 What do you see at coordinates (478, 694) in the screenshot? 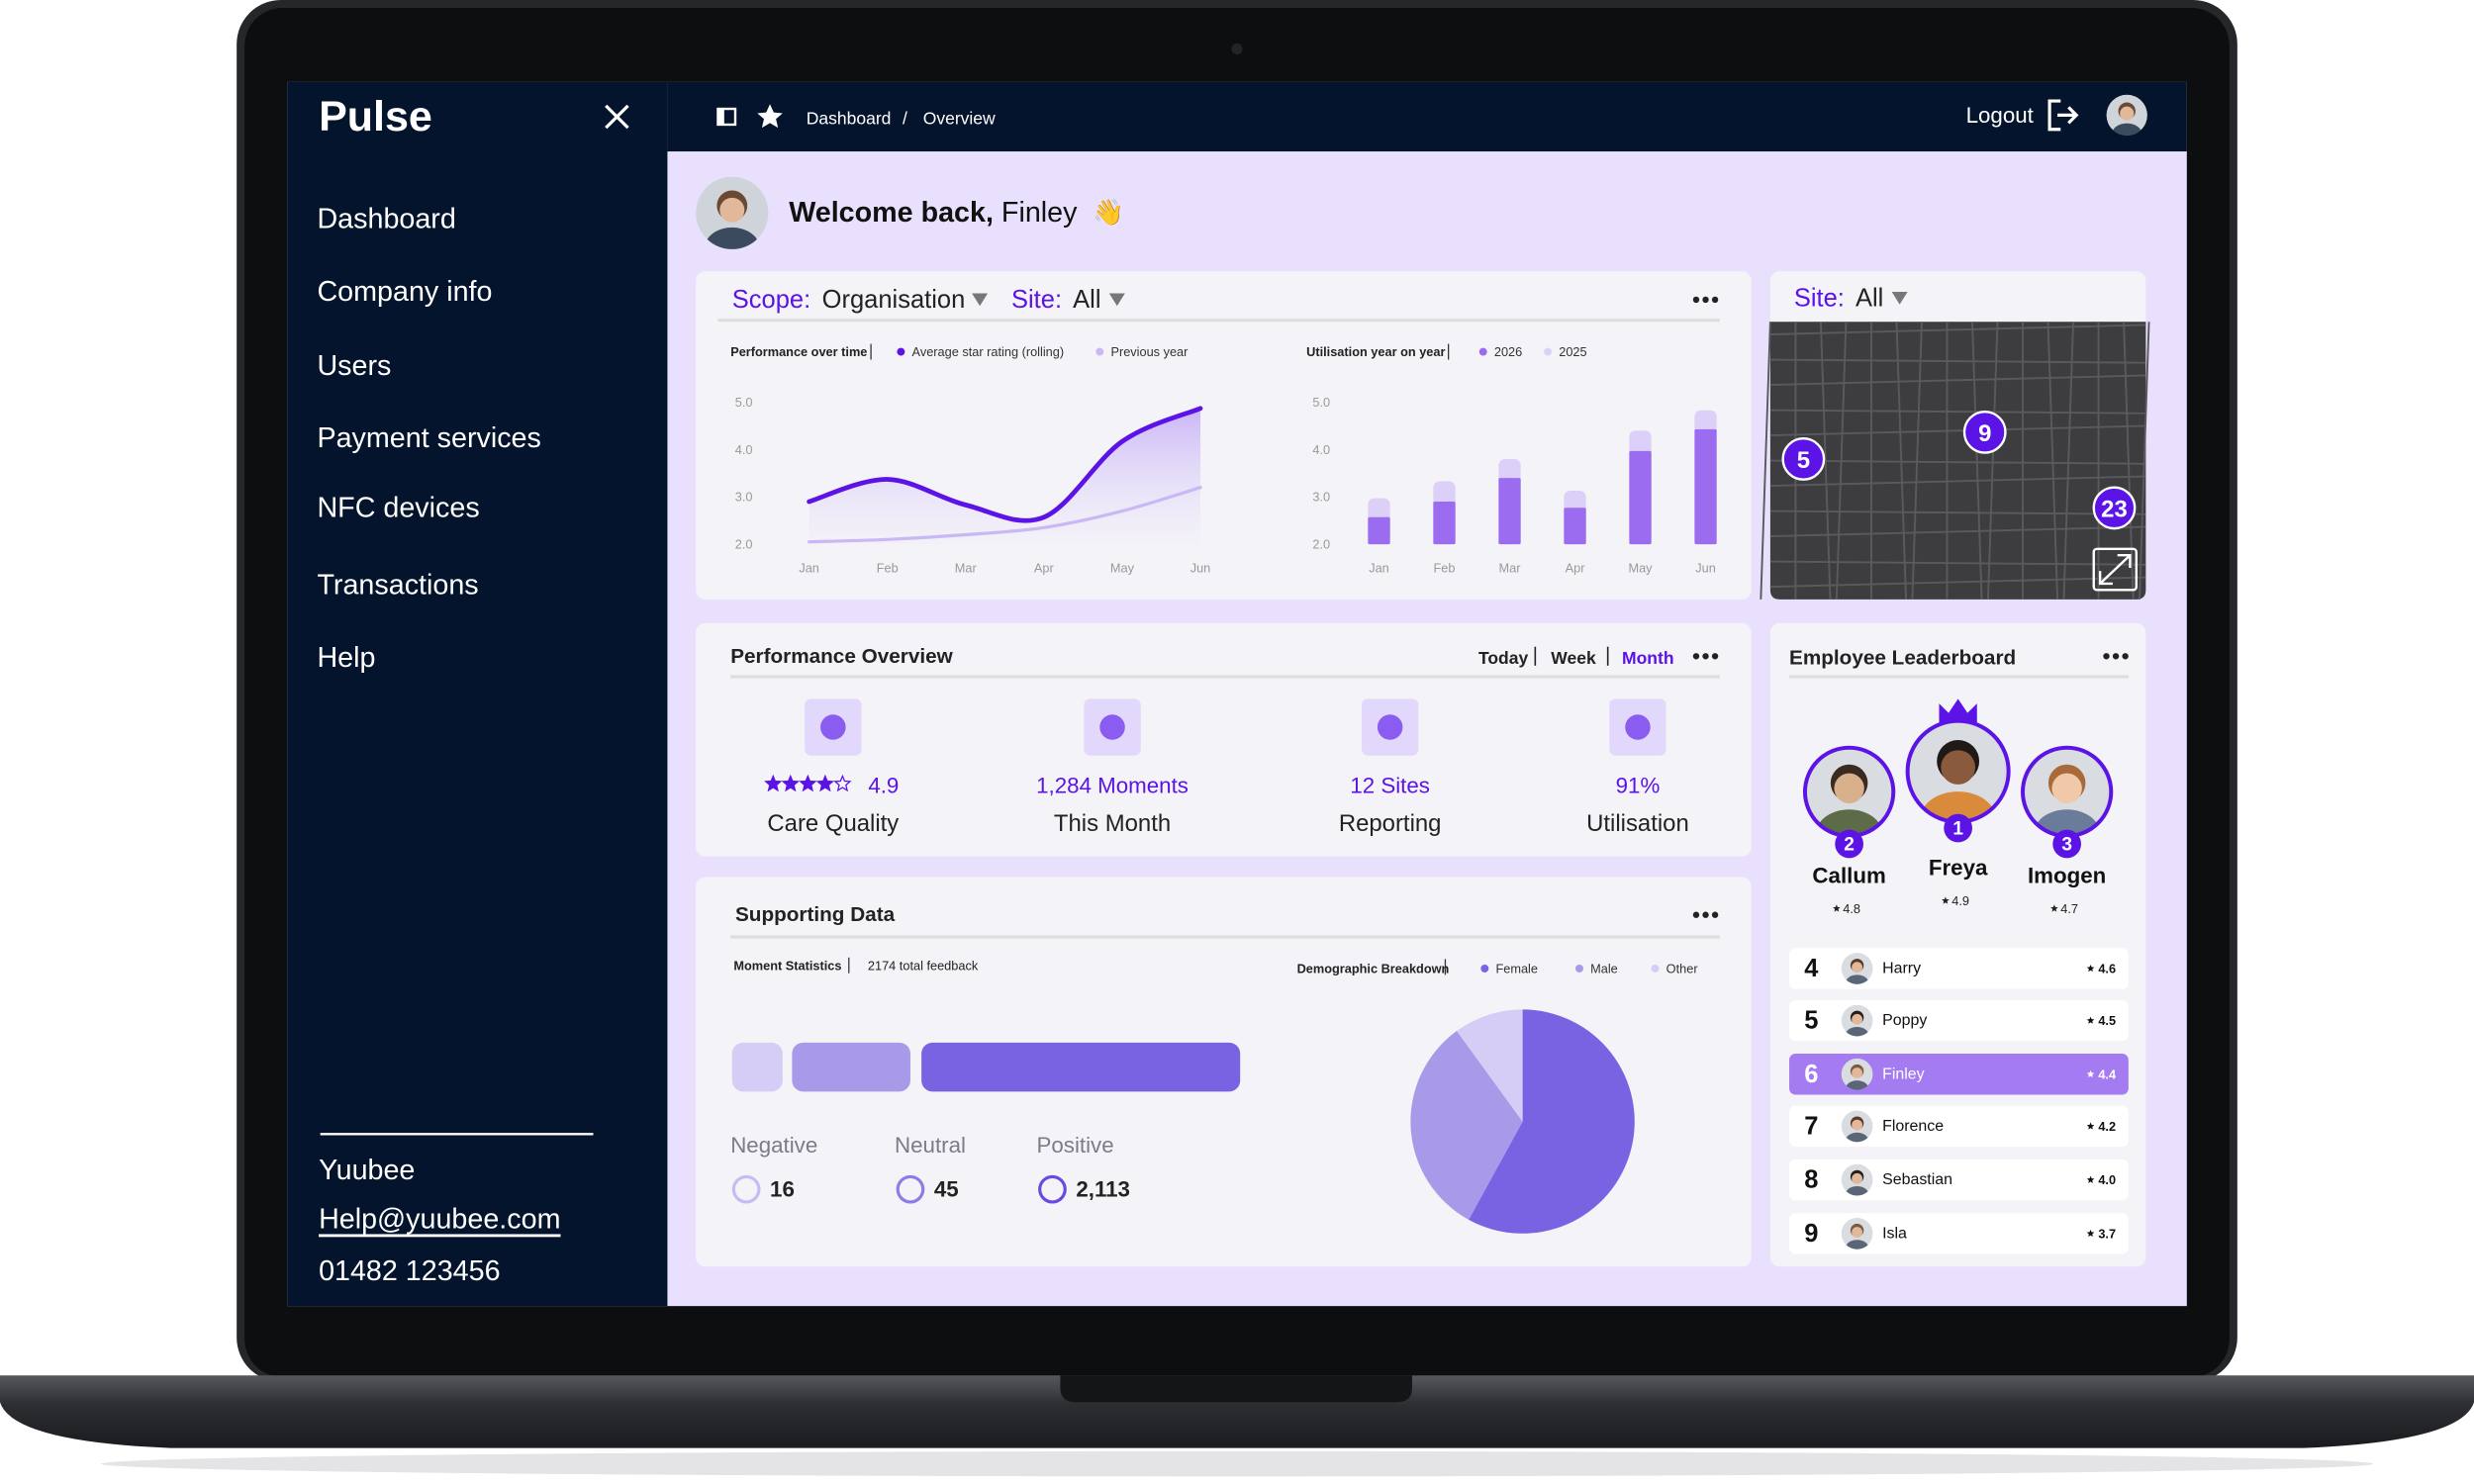
I see `sidebar` at bounding box center [478, 694].